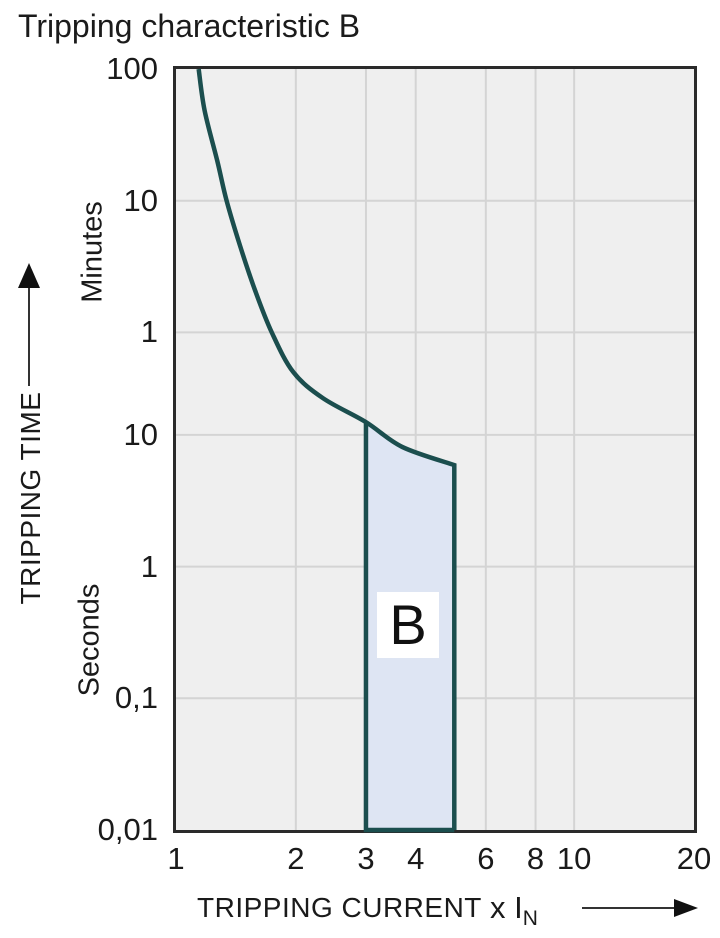 Image resolution: width=720 pixels, height=938 pixels. I want to click on x-tick-label: 2, so click(296, 858).